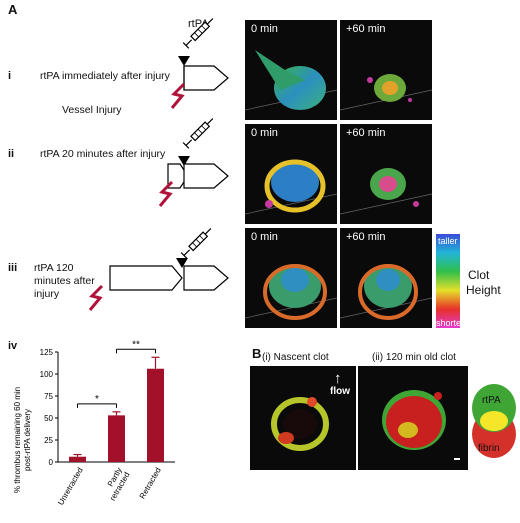 The width and height of the screenshot is (520, 523). What do you see at coordinates (13, 346) in the screenshot?
I see `panel-iv-roman: iv` at bounding box center [13, 346].